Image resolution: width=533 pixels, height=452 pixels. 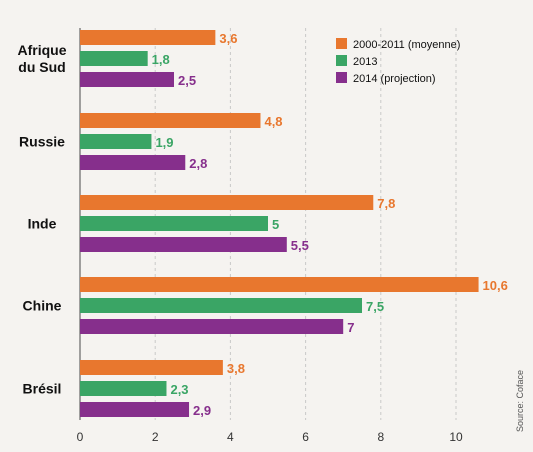 I want to click on bar-value-label: 4,8, so click(x=273, y=121).